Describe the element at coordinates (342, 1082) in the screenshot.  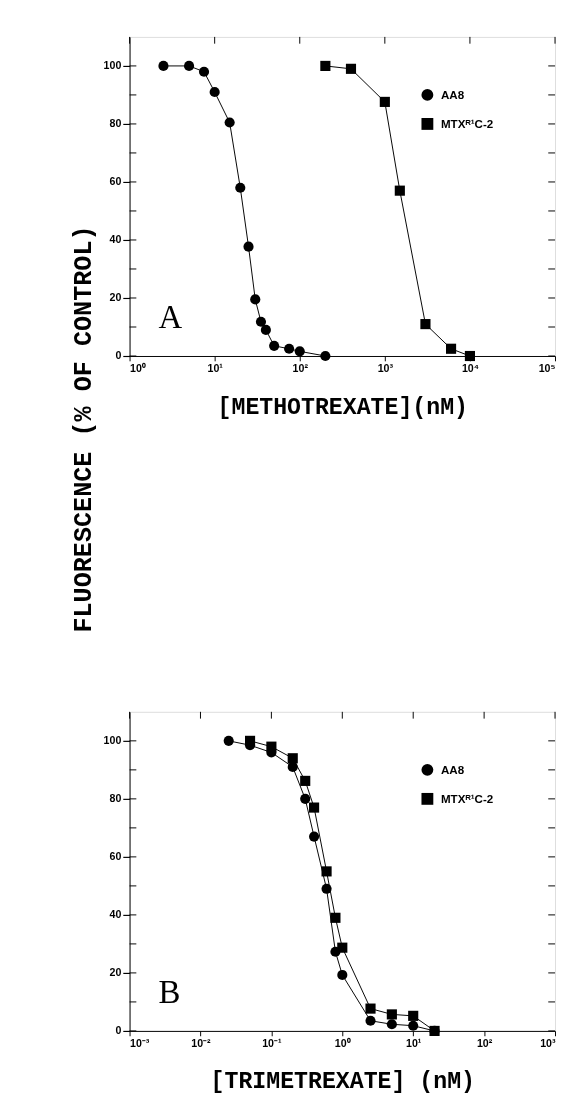
I see `x-axis-title: [TRIMETREXATE] (nM)` at that location.